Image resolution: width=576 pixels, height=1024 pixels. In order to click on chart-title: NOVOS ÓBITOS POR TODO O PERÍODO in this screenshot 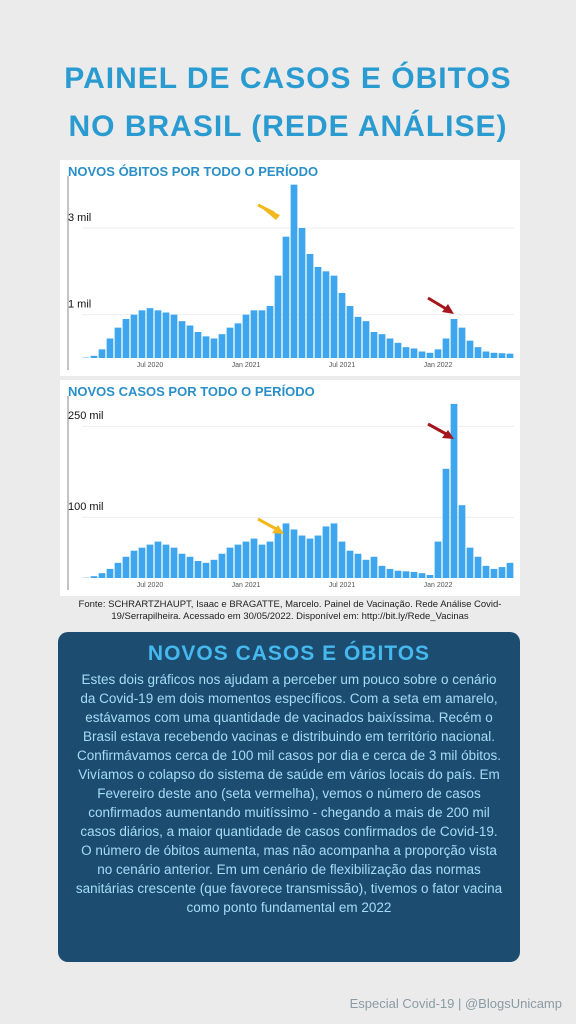, I will do `click(193, 171)`.